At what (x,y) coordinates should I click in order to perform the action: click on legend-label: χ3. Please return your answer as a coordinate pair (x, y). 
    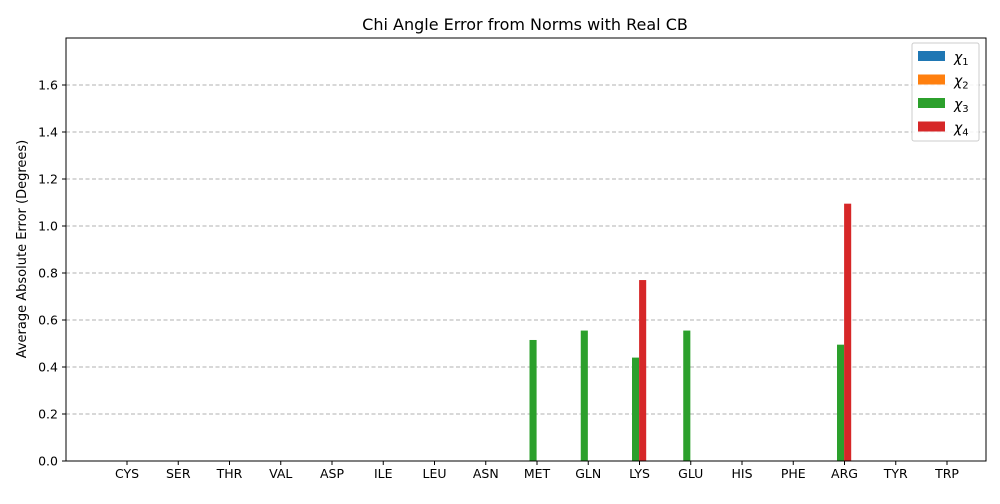
    Looking at the image, I should click on (961, 106).